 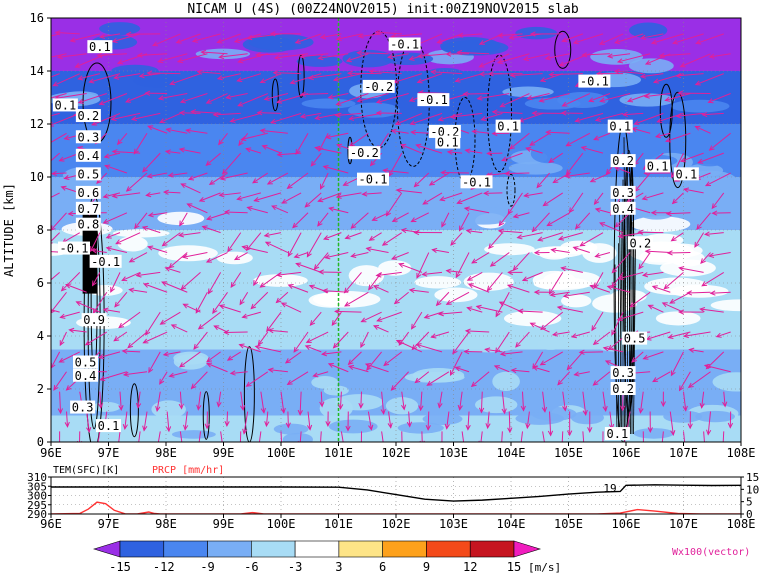 What do you see at coordinates (37, 177) in the screenshot?
I see `y-tick-label-5: 10` at bounding box center [37, 177].